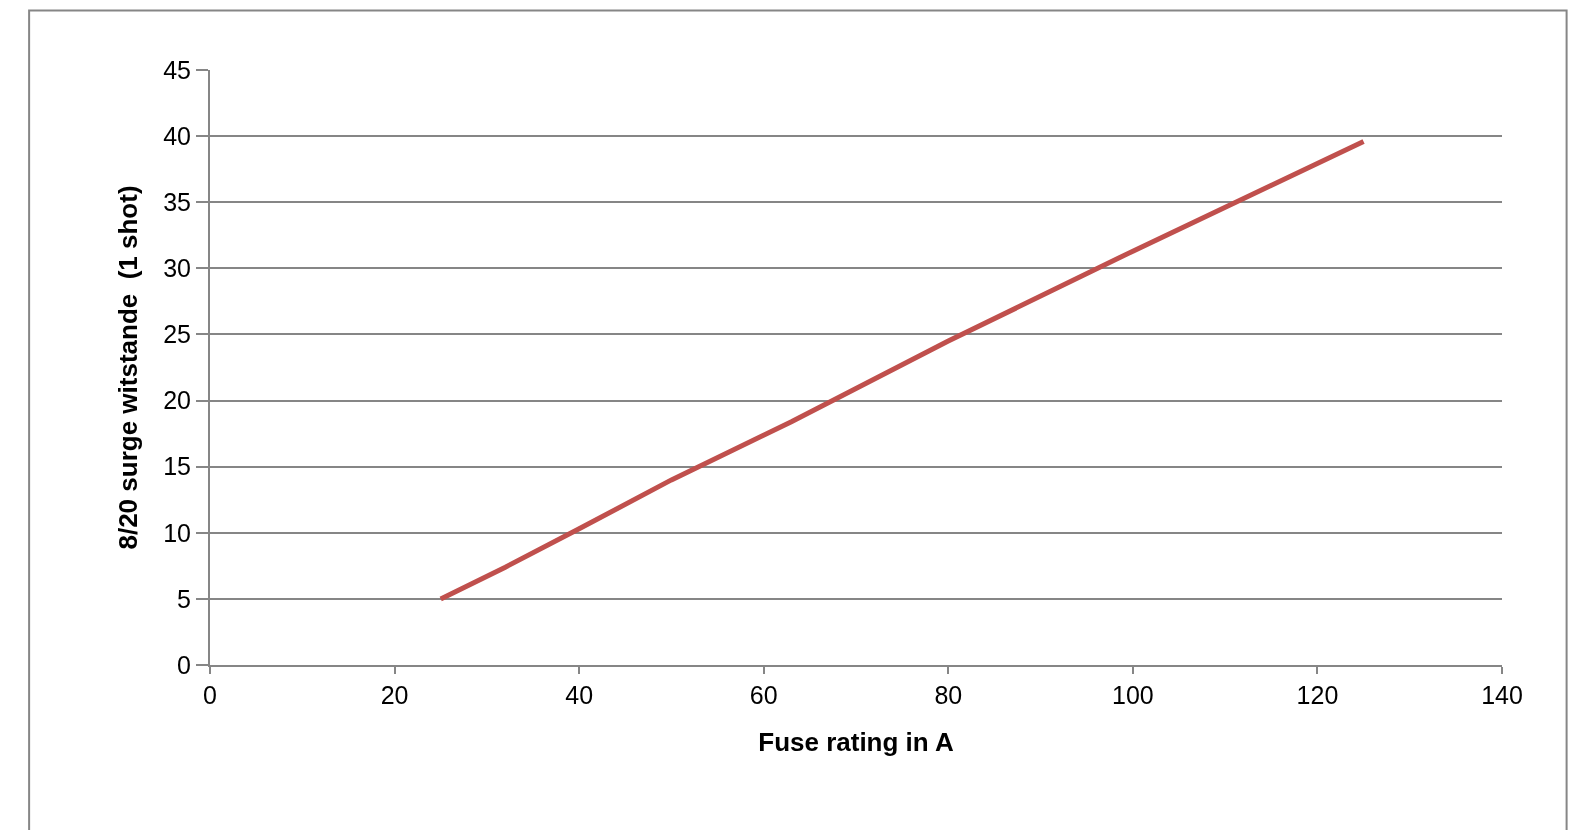  What do you see at coordinates (210, 695) in the screenshot?
I see `x-tick-label: 0` at bounding box center [210, 695].